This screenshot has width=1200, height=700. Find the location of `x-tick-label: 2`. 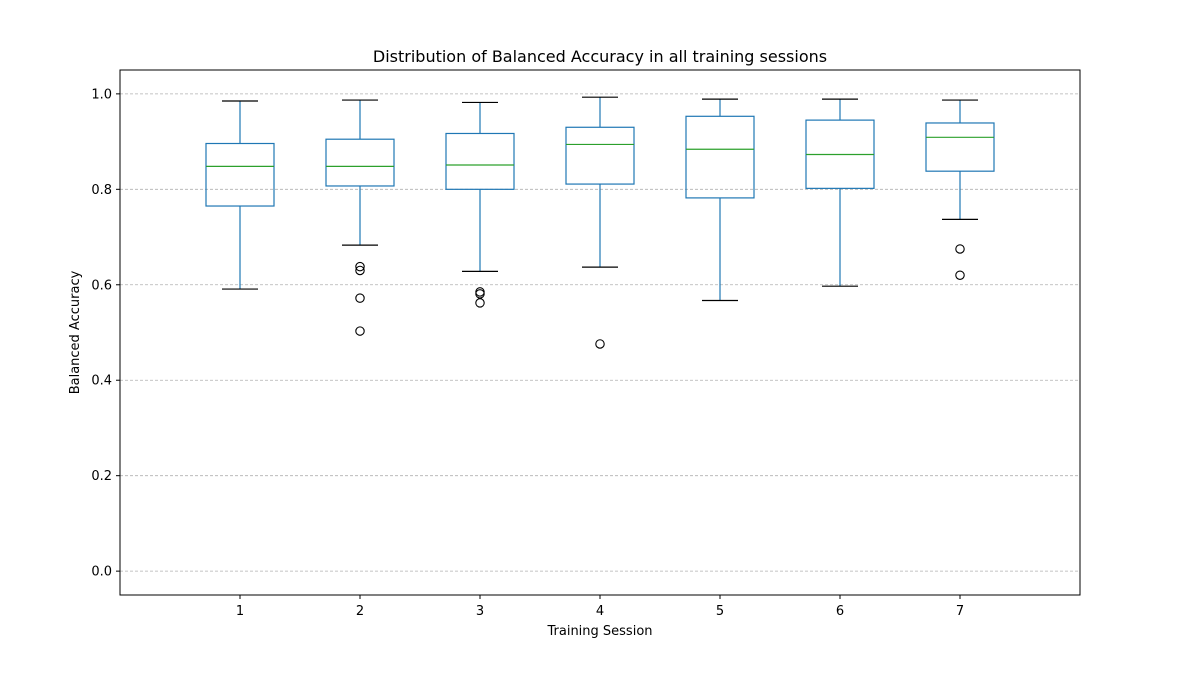

x-tick-label: 2 is located at coordinates (360, 611).